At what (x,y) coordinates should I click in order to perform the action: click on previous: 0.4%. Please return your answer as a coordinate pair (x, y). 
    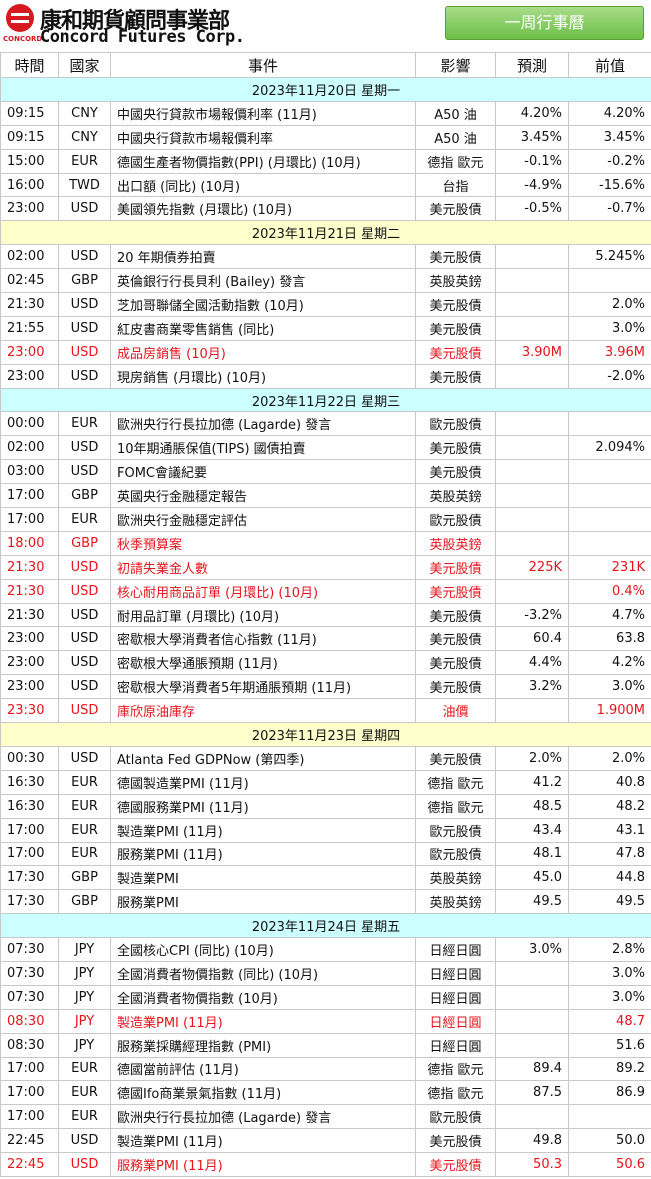
    Looking at the image, I should click on (609, 591).